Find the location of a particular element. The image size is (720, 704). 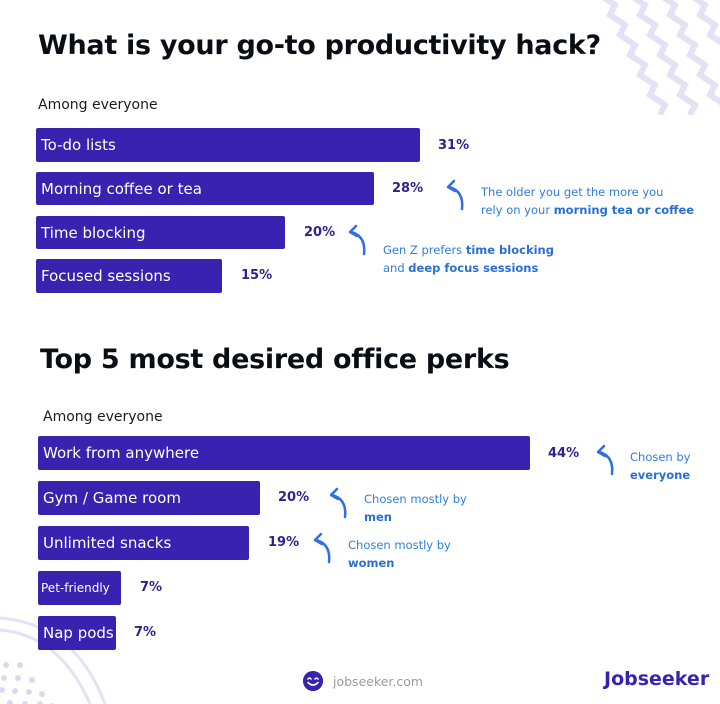

footer-url: jobseeker.com is located at coordinates (363, 681).